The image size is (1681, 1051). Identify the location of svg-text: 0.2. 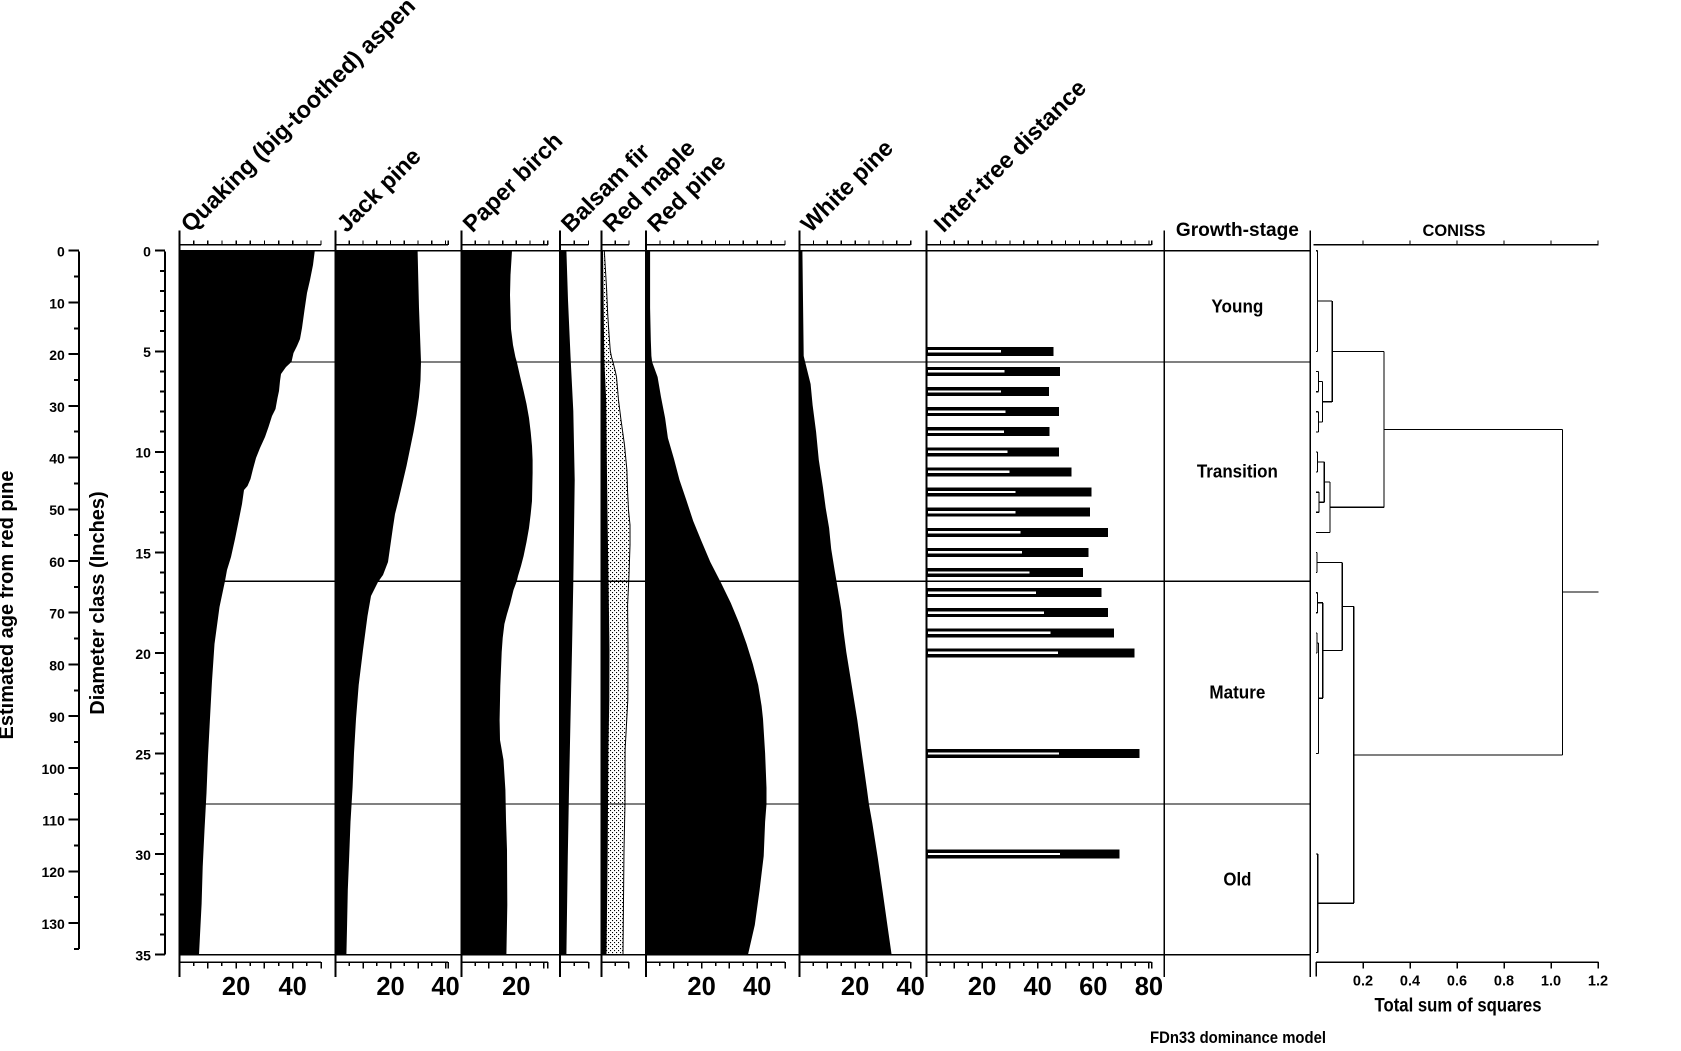
(1363, 982).